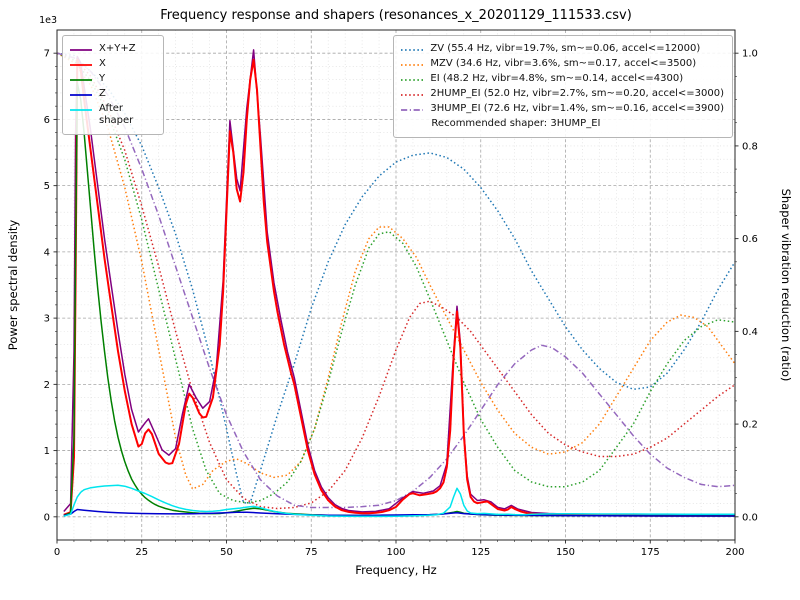 The height and width of the screenshot is (600, 800). What do you see at coordinates (102, 63) in the screenshot?
I see `legend-item-label: X` at bounding box center [102, 63].